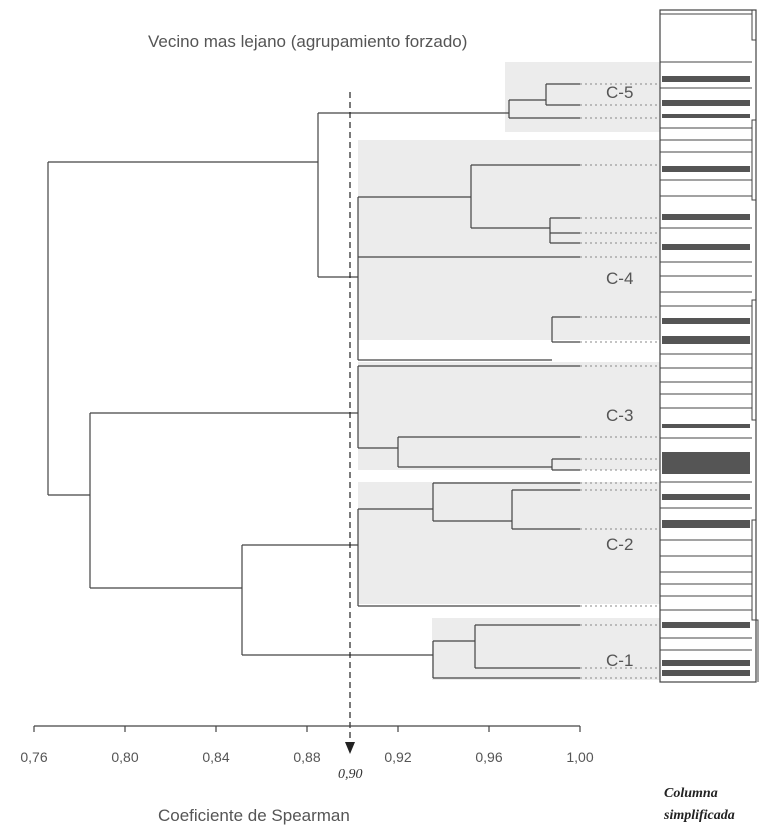 This screenshot has height=833, width=766. I want to click on x-tick-label: 0,84, so click(215, 757).